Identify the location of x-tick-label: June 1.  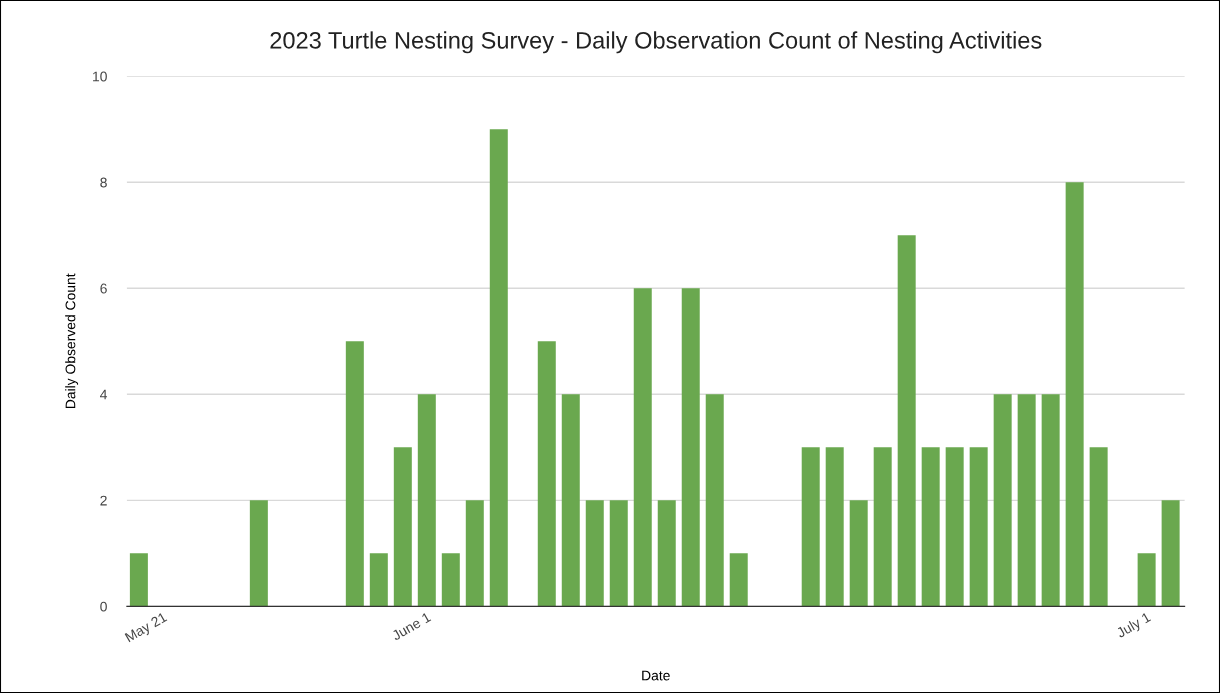
(411, 626).